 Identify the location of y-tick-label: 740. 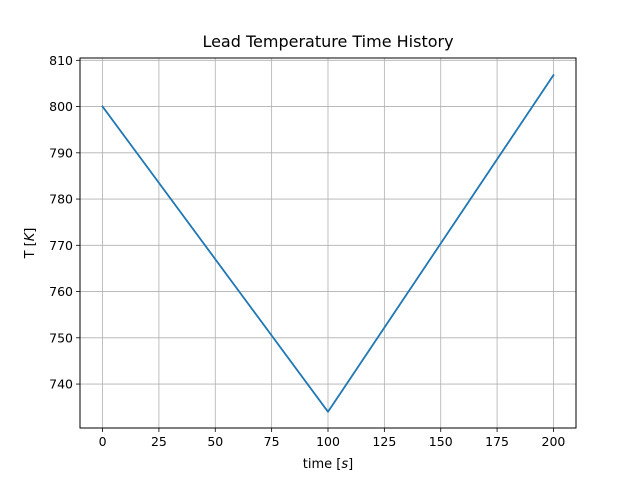
(61, 384).